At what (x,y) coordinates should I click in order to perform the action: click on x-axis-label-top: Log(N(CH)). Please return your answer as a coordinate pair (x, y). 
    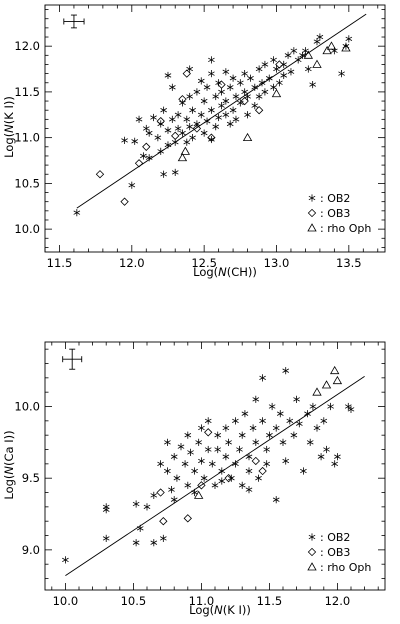
    Looking at the image, I should click on (225, 272).